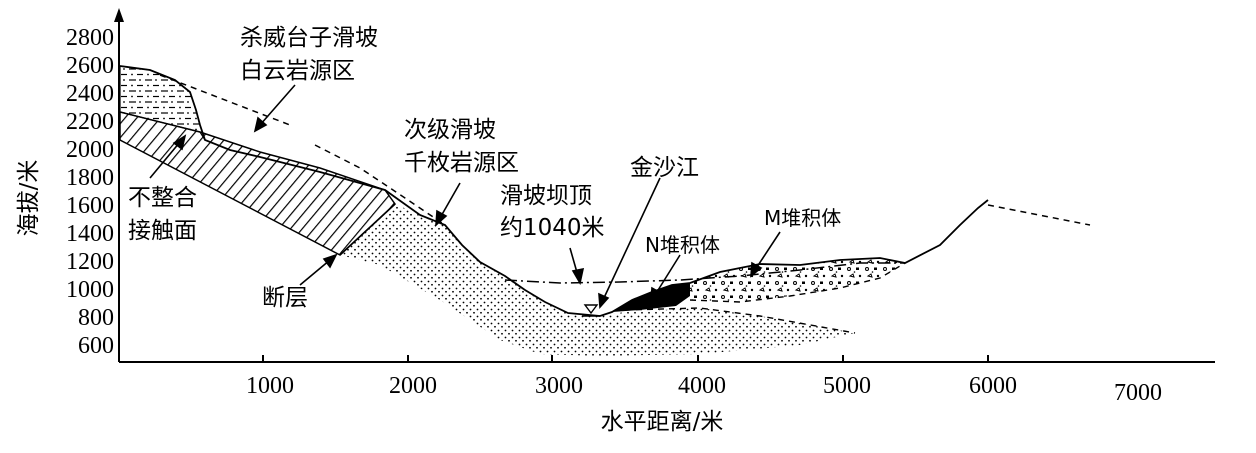 This screenshot has width=1256, height=453. Describe the element at coordinates (1039, 215) in the screenshot. I see `right-surface-dashed` at that location.